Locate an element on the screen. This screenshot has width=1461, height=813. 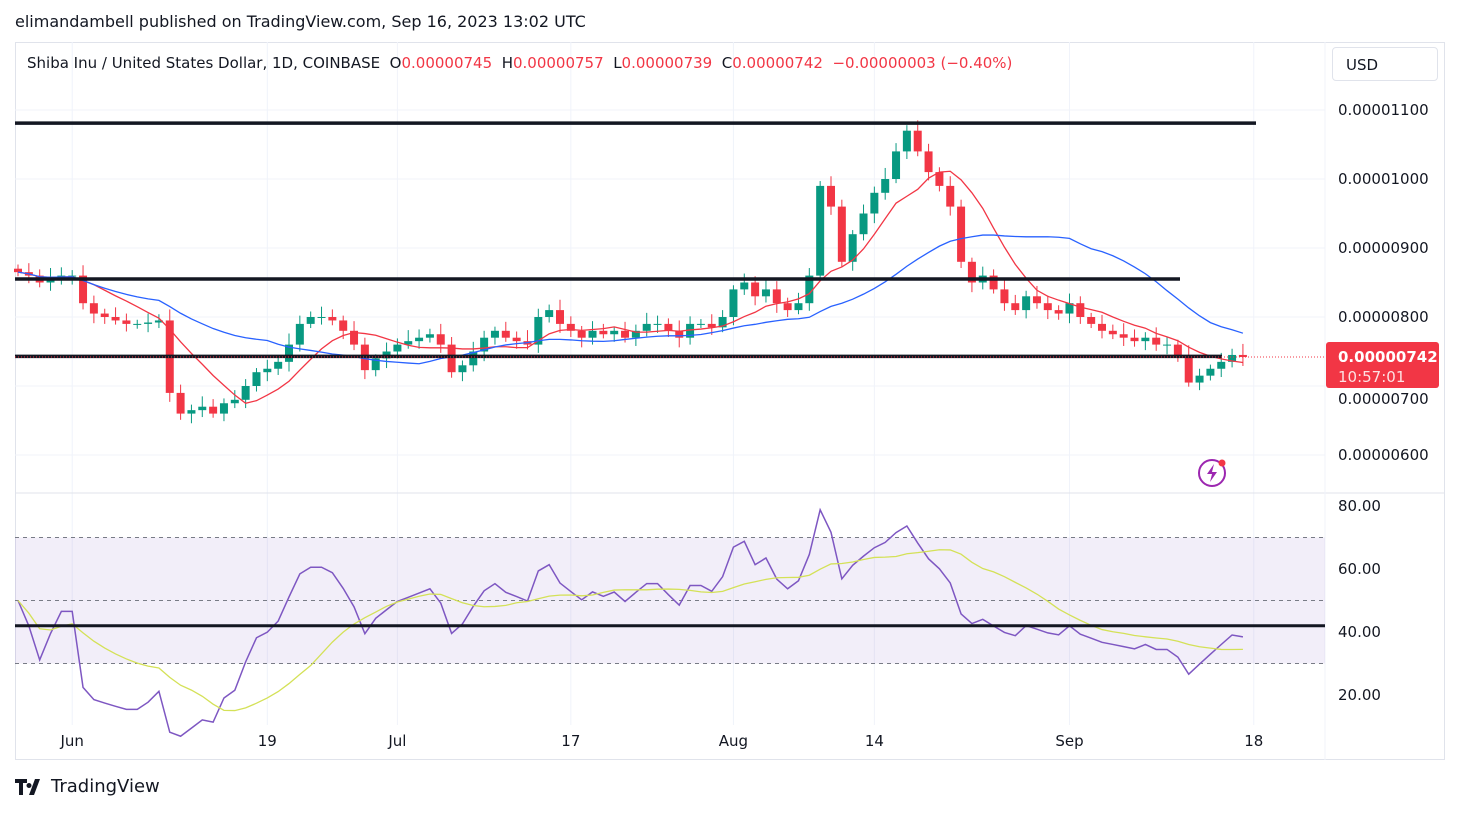
rsi-axis-label: 60.00 is located at coordinates (1359, 569).